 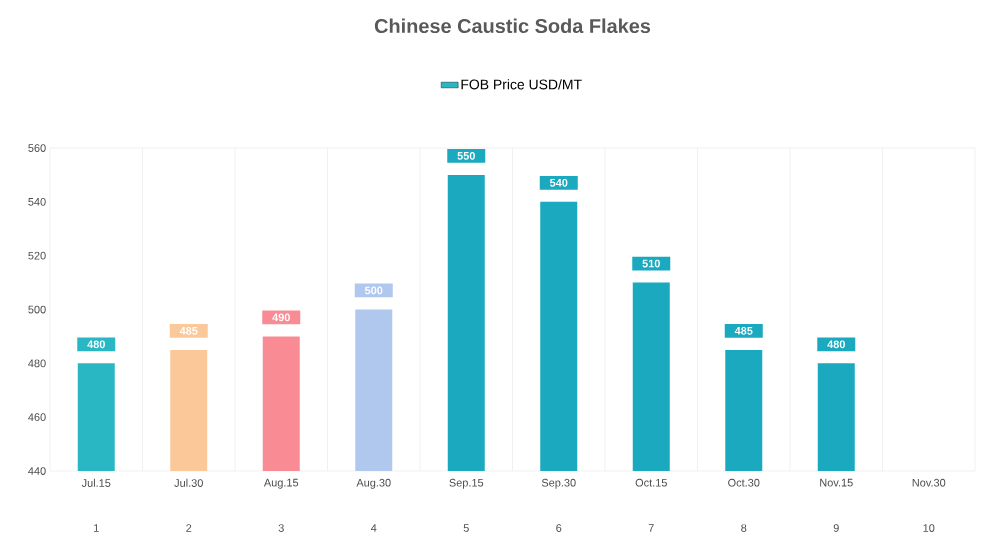 I want to click on x-tick-label: Oct.15, so click(x=651, y=482).